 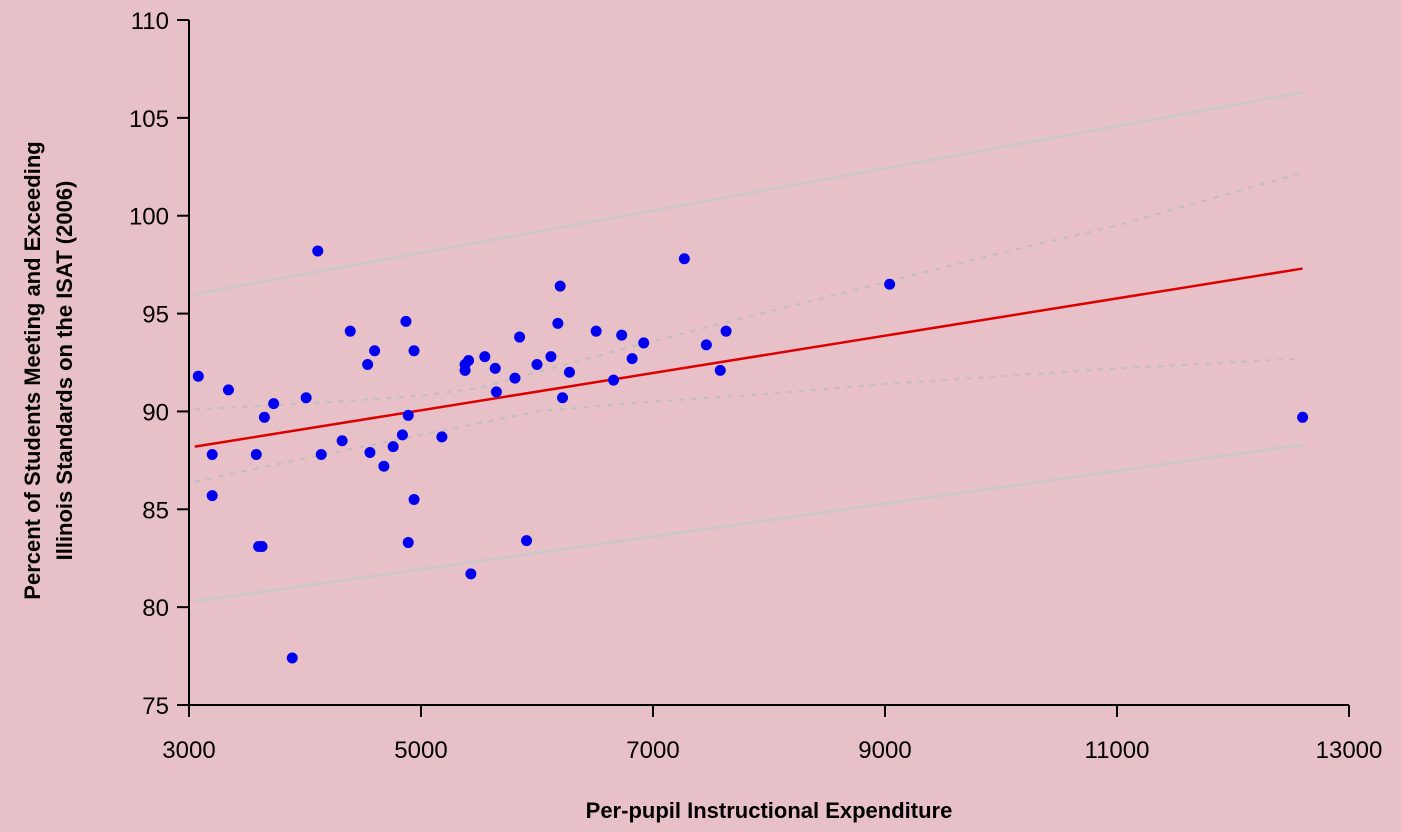 What do you see at coordinates (1349, 750) in the screenshot?
I see `x-tick-label: 13000` at bounding box center [1349, 750].